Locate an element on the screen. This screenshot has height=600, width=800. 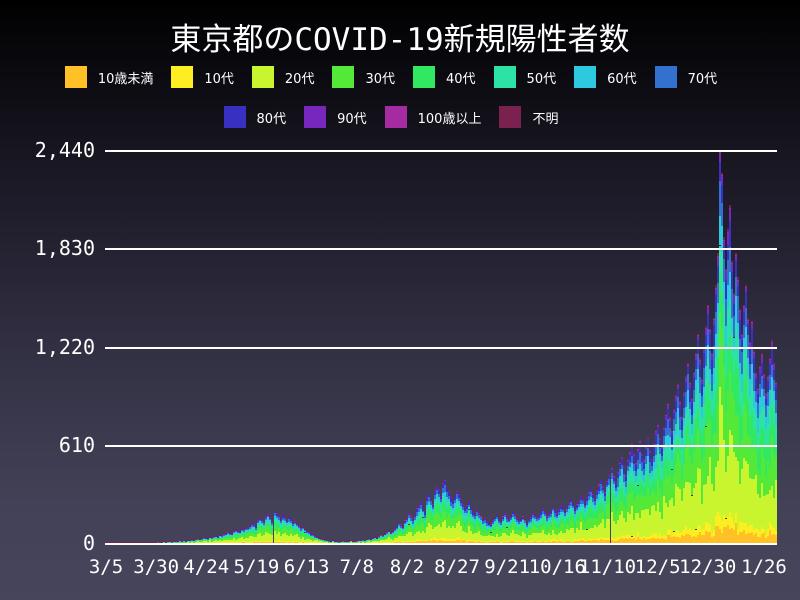
legend-item: 20代 is located at coordinates (283, 77).